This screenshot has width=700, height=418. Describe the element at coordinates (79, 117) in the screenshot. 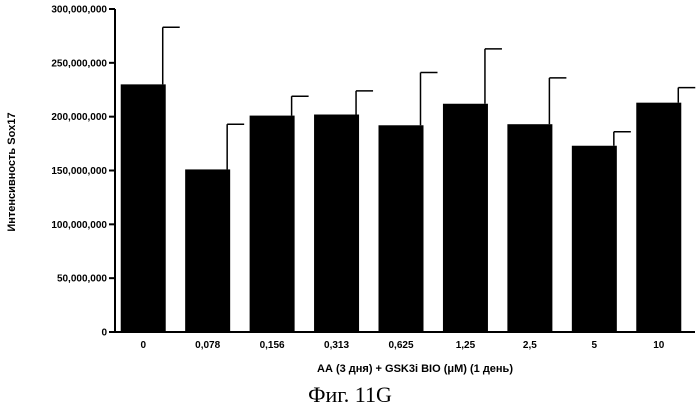

I see `y-tick-label: 200,000,000` at that location.